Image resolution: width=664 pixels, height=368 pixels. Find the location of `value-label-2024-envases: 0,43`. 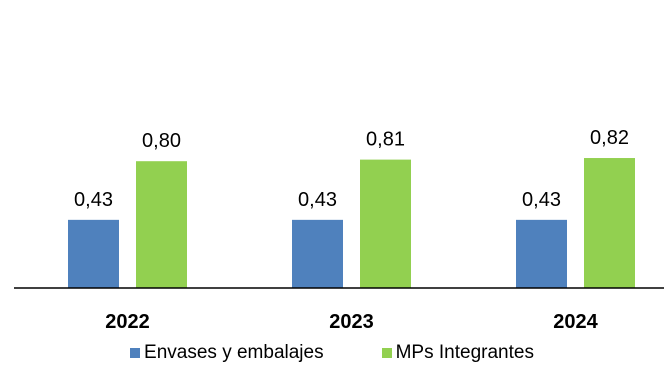

value-label-2024-envases: 0,43 is located at coordinates (541, 200).